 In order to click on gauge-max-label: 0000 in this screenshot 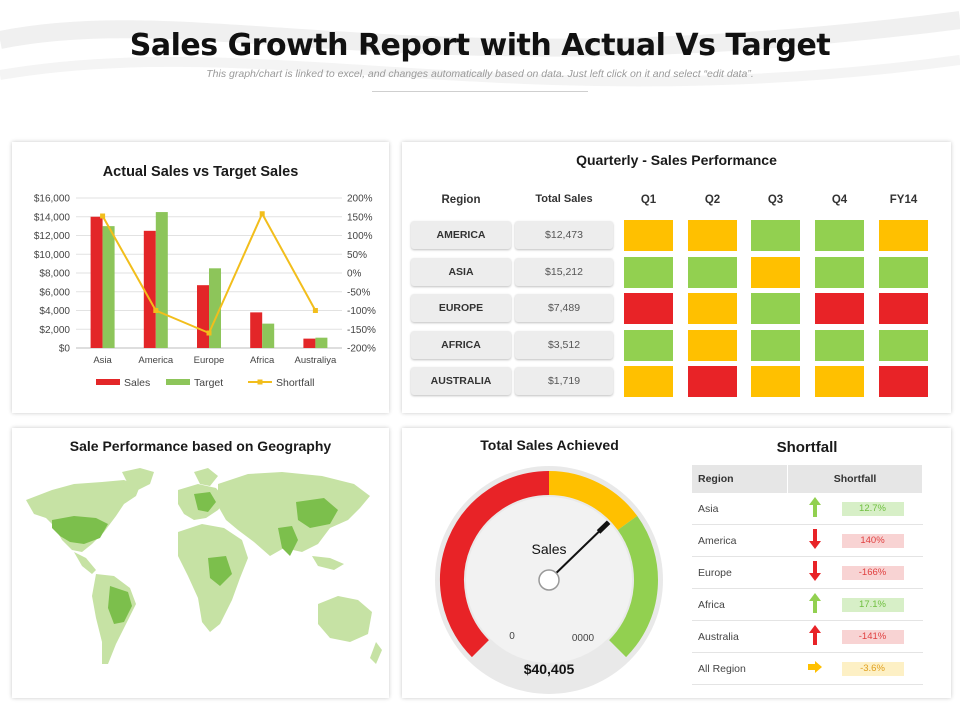, I will do `click(583, 638)`.